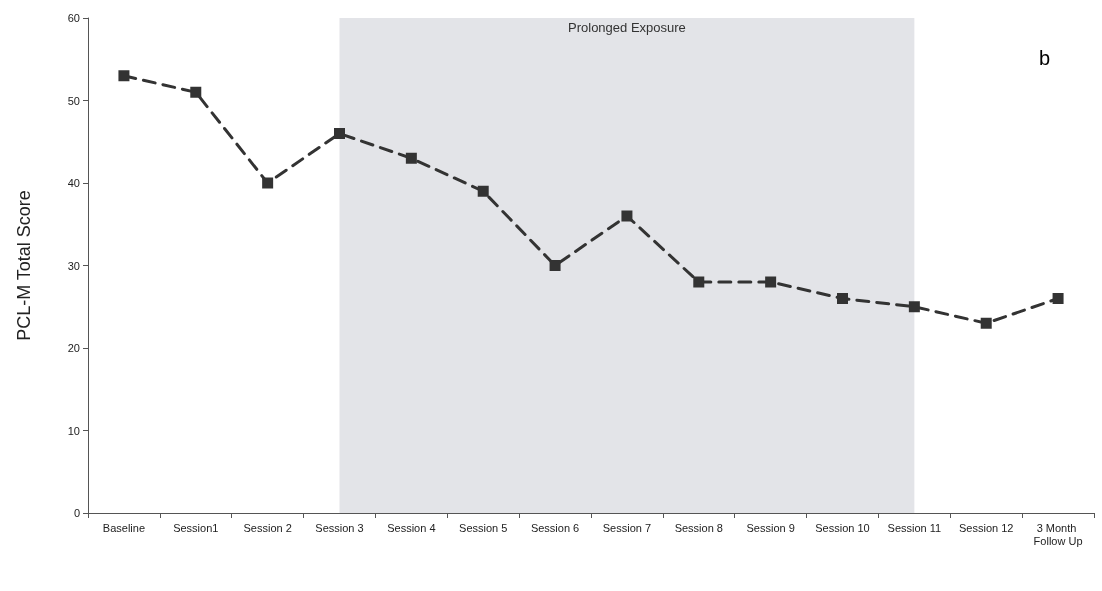 The height and width of the screenshot is (591, 1102). What do you see at coordinates (73, 183) in the screenshot?
I see `y-tick-label: 40` at bounding box center [73, 183].